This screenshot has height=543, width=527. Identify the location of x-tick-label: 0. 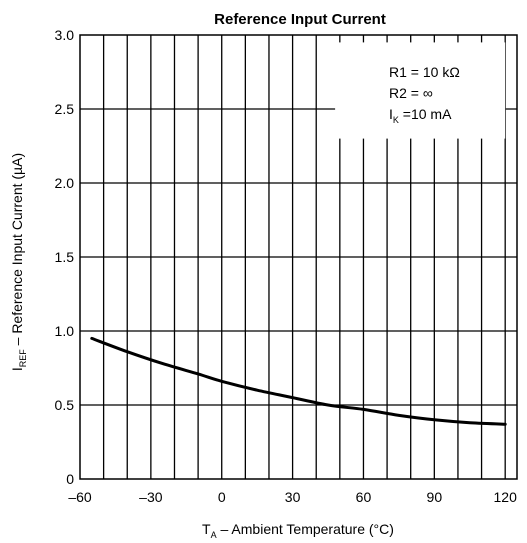
(222, 497).